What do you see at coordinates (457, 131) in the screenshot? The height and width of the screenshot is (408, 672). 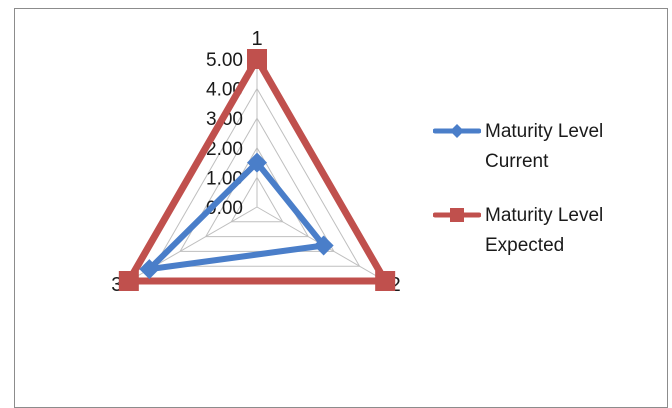 I see `legend-swatch-current` at bounding box center [457, 131].